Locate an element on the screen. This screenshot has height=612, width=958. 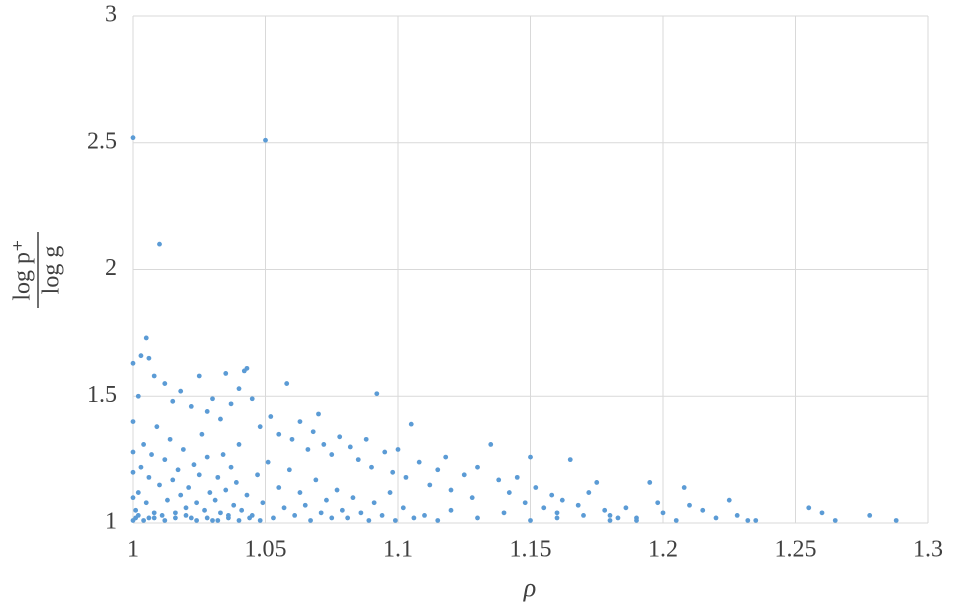
y-tick-label: 3 is located at coordinates (111, 15).